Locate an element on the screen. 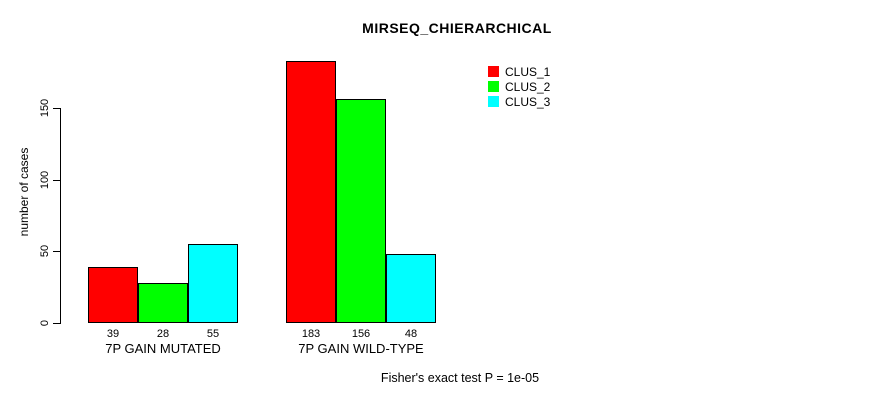 The width and height of the screenshot is (890, 400). y-axis-tick-label-50: 50 is located at coordinates (45, 251).